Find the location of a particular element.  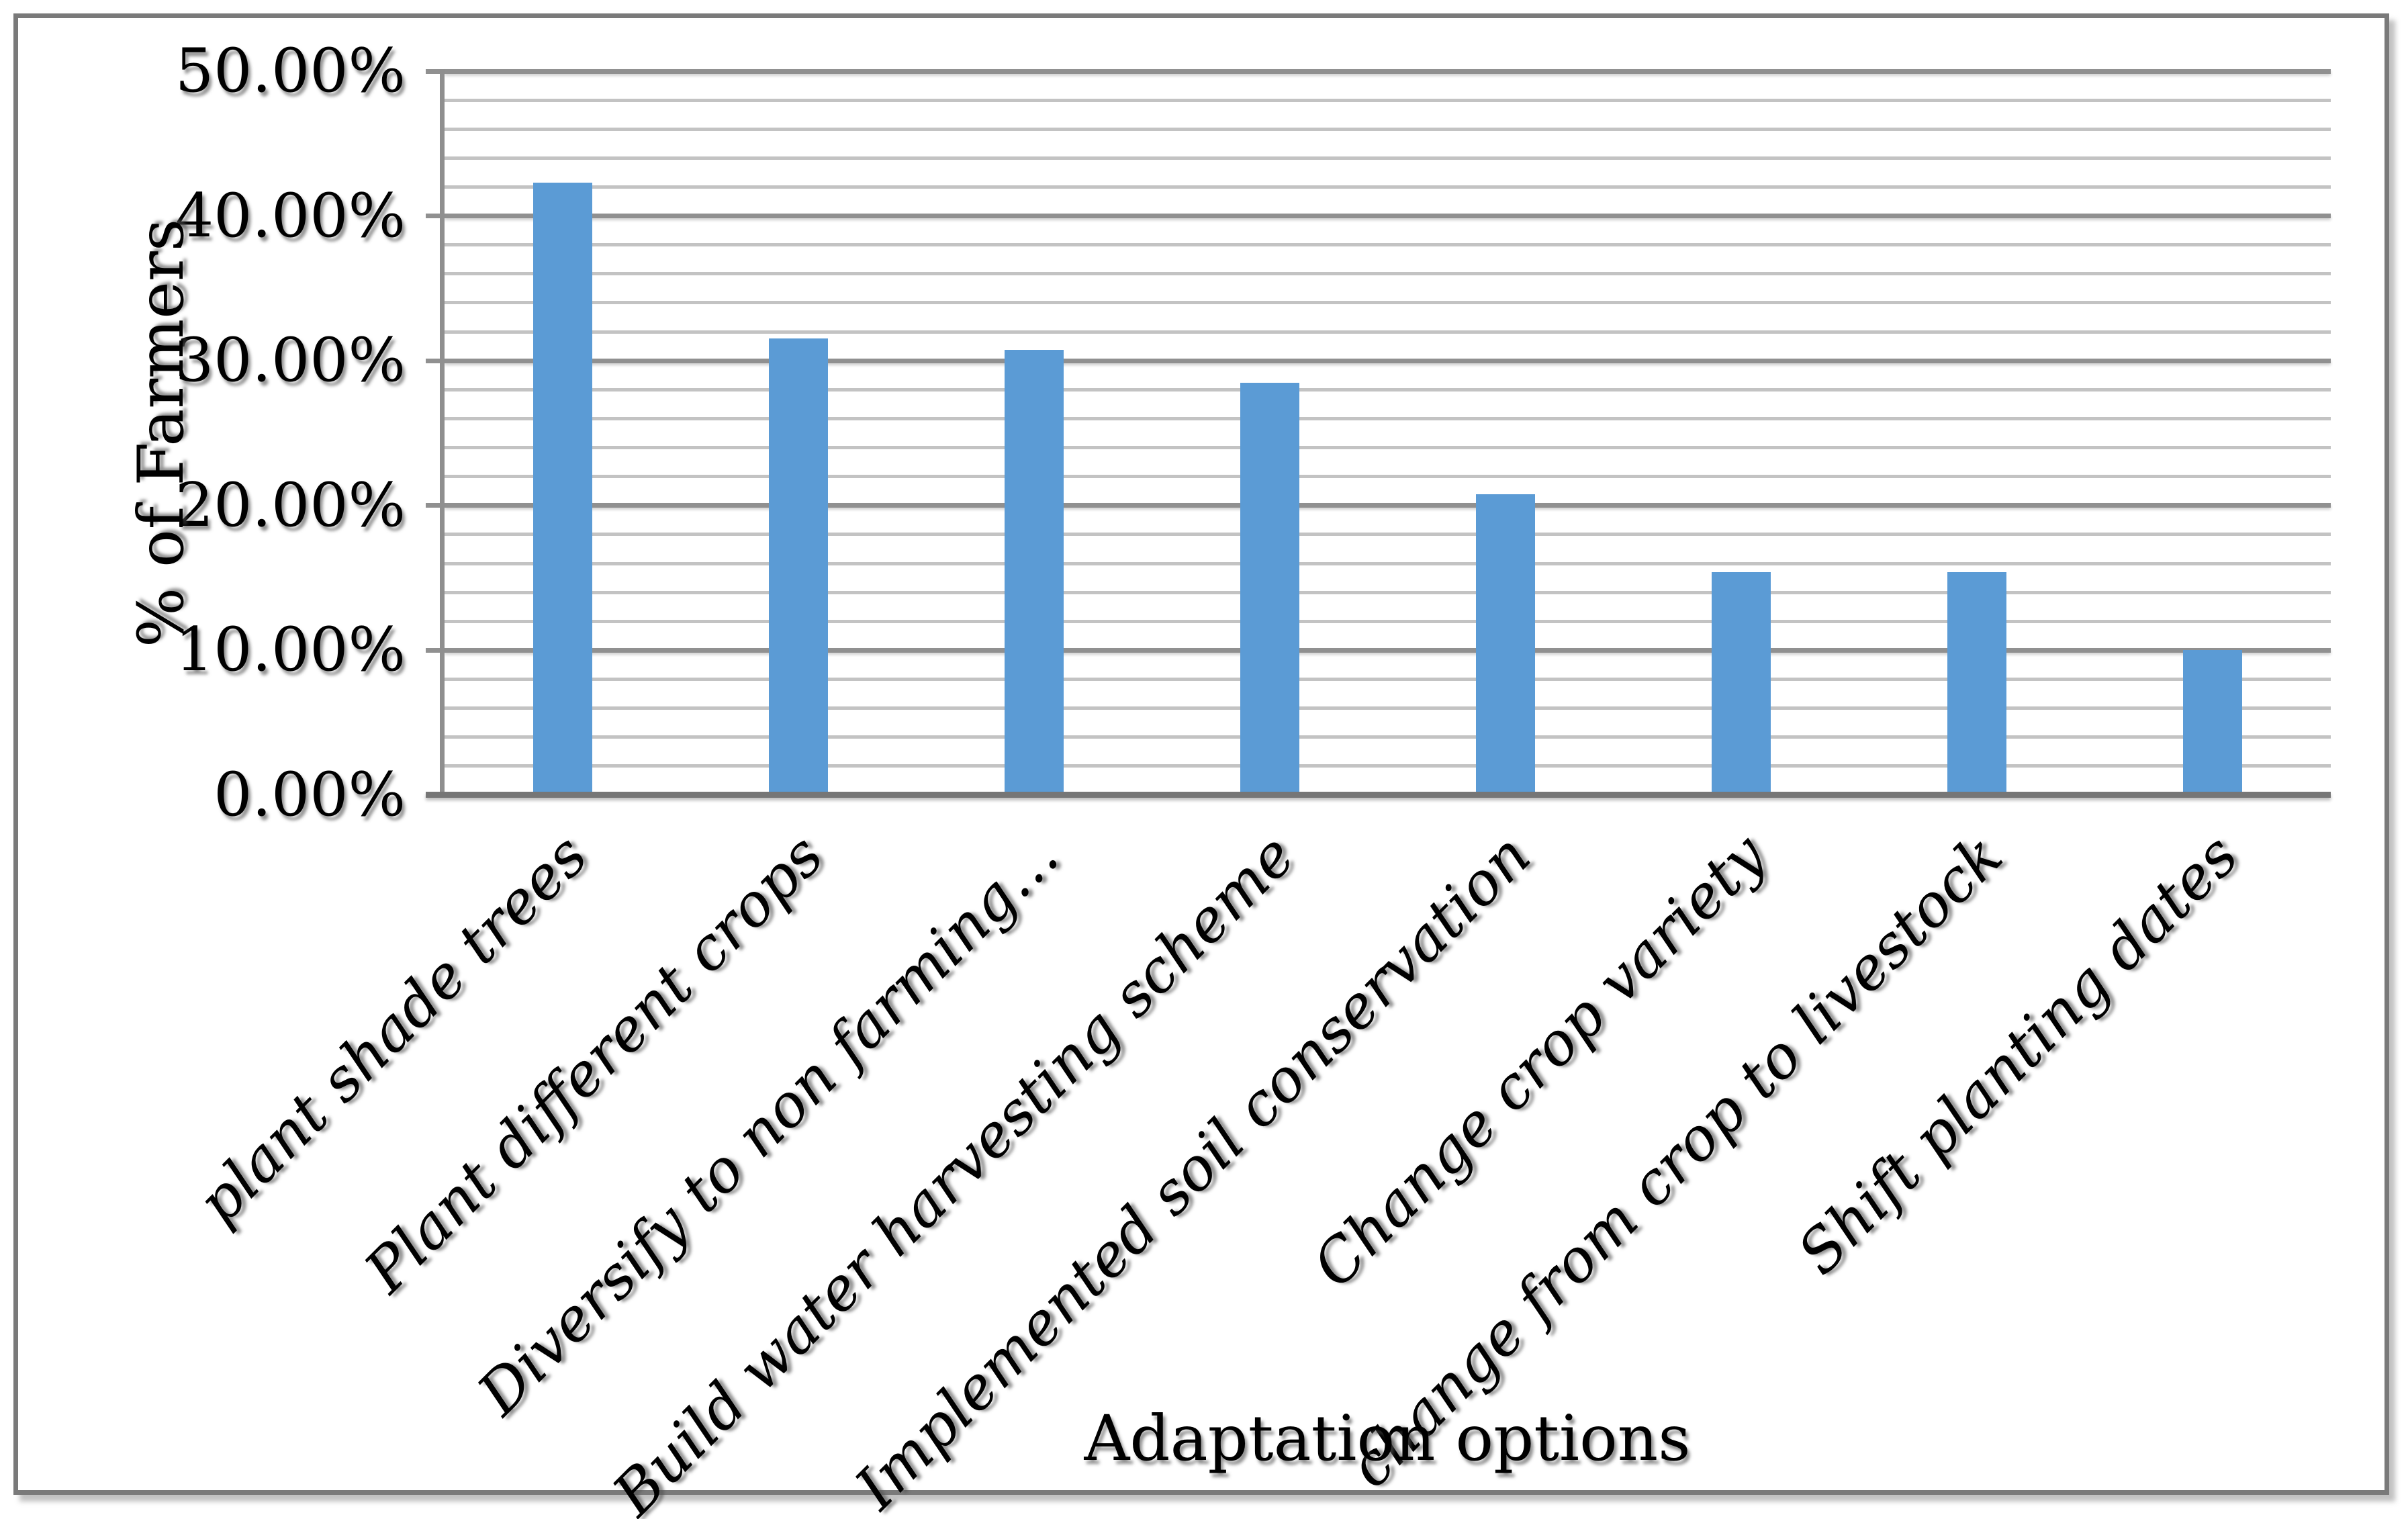

y-tick-label: 20.00% is located at coordinates (290, 505).